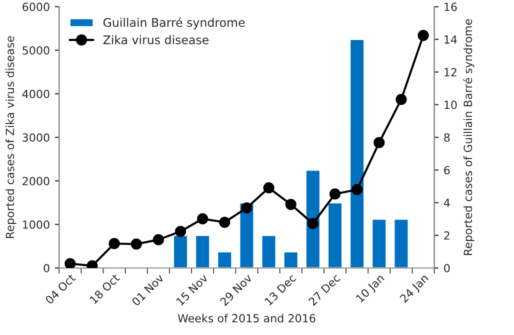 Image resolution: width=514 pixels, height=335 pixels. Describe the element at coordinates (447, 137) in the screenshot. I see `y2-tick-label: 8` at that location.